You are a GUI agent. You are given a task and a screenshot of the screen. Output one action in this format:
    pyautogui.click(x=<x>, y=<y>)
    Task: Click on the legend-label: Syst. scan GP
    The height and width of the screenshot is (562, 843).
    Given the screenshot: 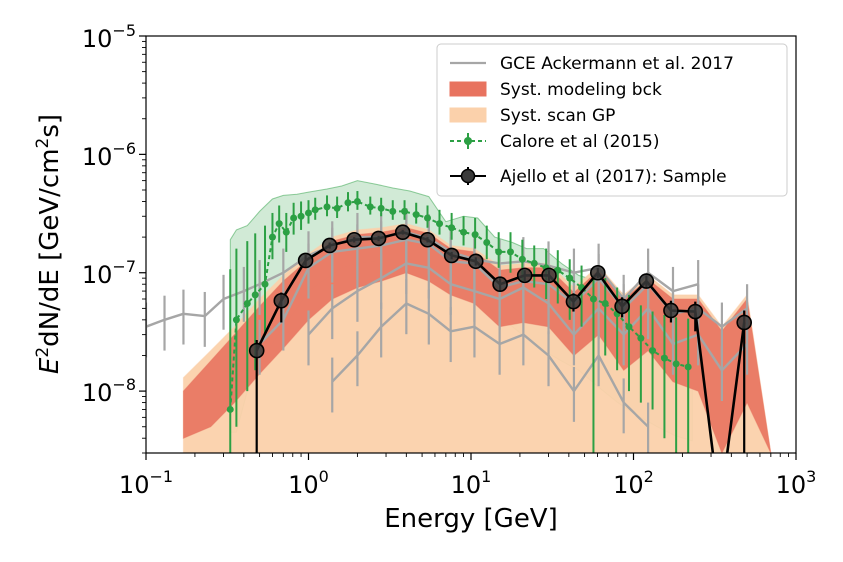 What is the action you would take?
    pyautogui.click(x=557, y=116)
    